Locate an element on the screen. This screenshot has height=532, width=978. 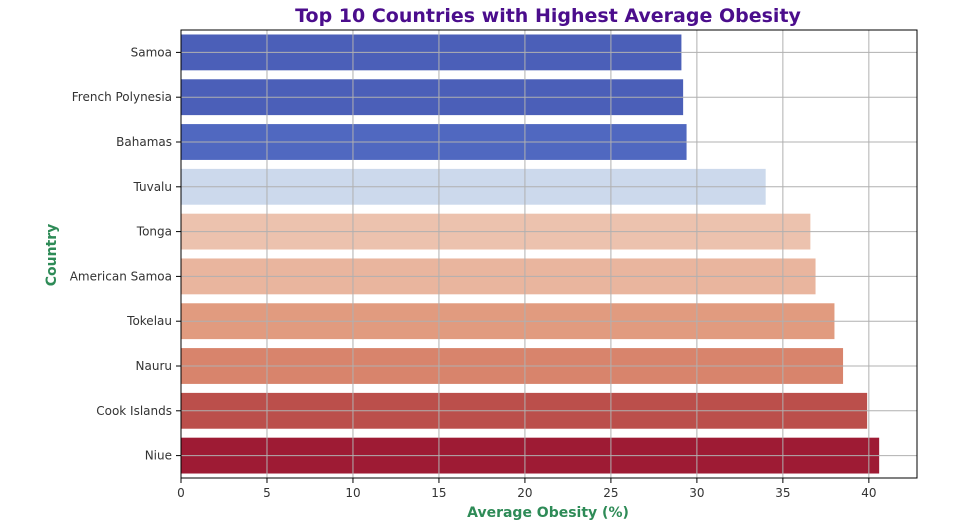
x-tick-label: 0 is located at coordinates (181, 493).